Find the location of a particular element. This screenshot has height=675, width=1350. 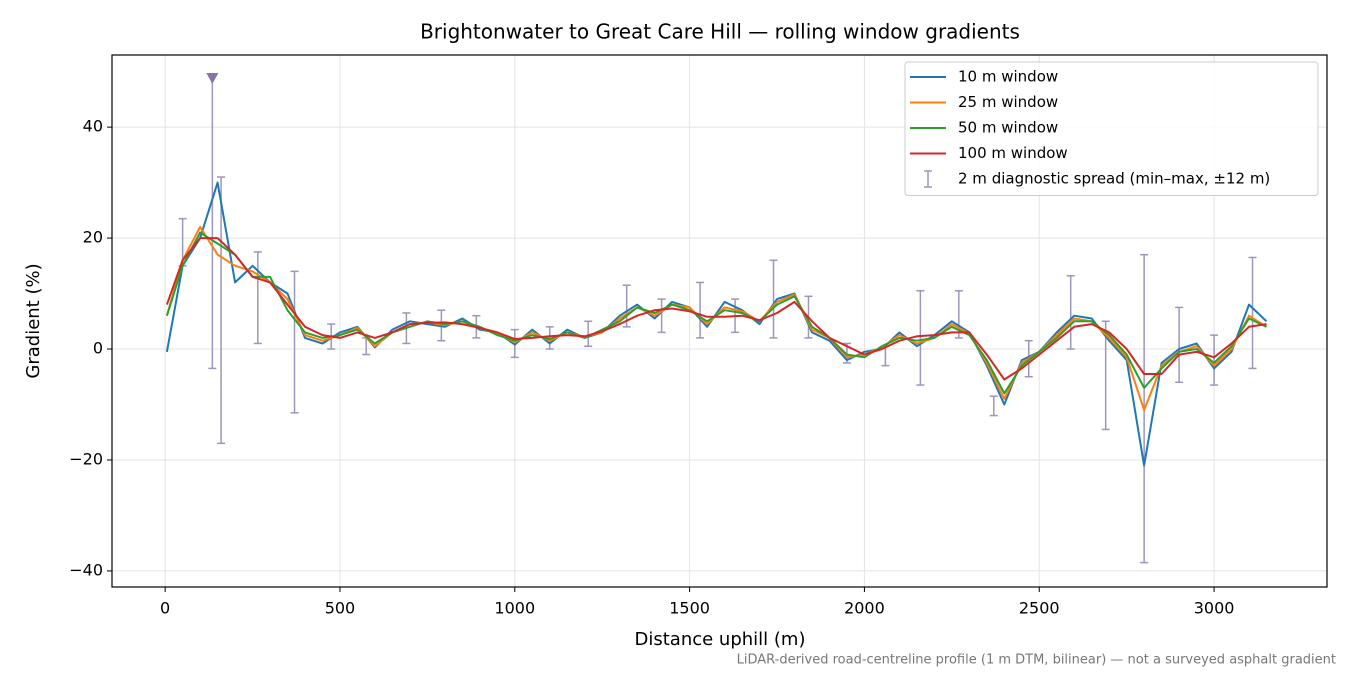

y-tick-label: 20 is located at coordinates (93, 237).